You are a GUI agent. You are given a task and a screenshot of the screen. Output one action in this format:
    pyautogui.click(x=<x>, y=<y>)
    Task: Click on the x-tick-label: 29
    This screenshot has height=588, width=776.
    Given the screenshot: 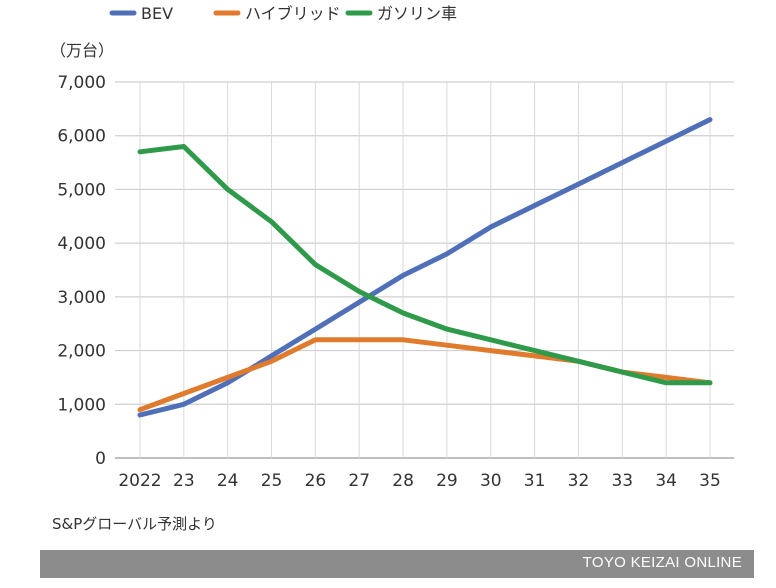 What is the action you would take?
    pyautogui.click(x=447, y=481)
    